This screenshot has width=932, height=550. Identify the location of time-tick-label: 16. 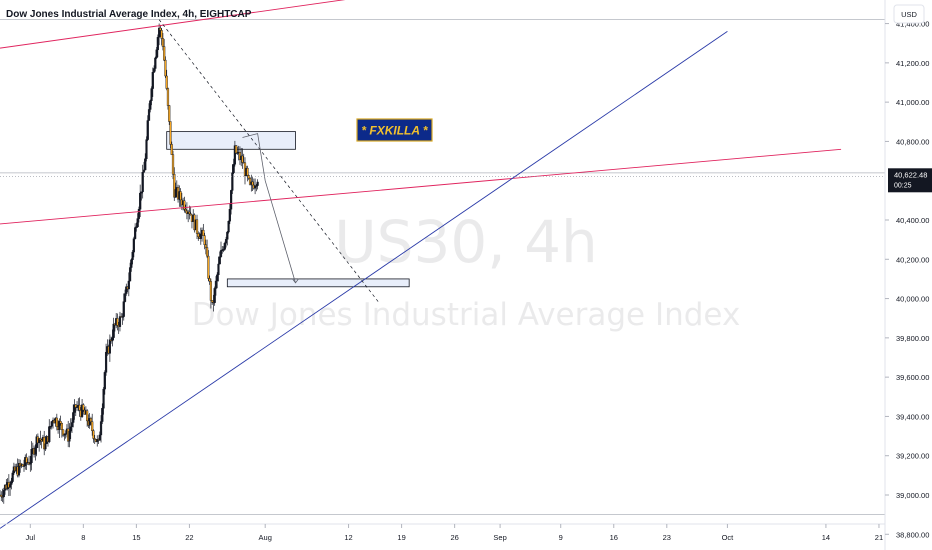
(614, 537).